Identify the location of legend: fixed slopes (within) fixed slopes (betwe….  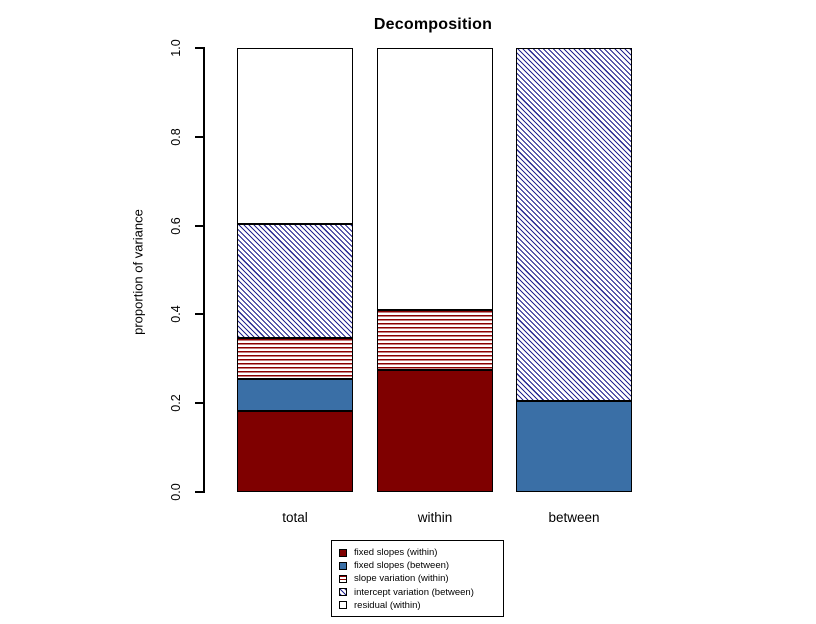
(417, 578).